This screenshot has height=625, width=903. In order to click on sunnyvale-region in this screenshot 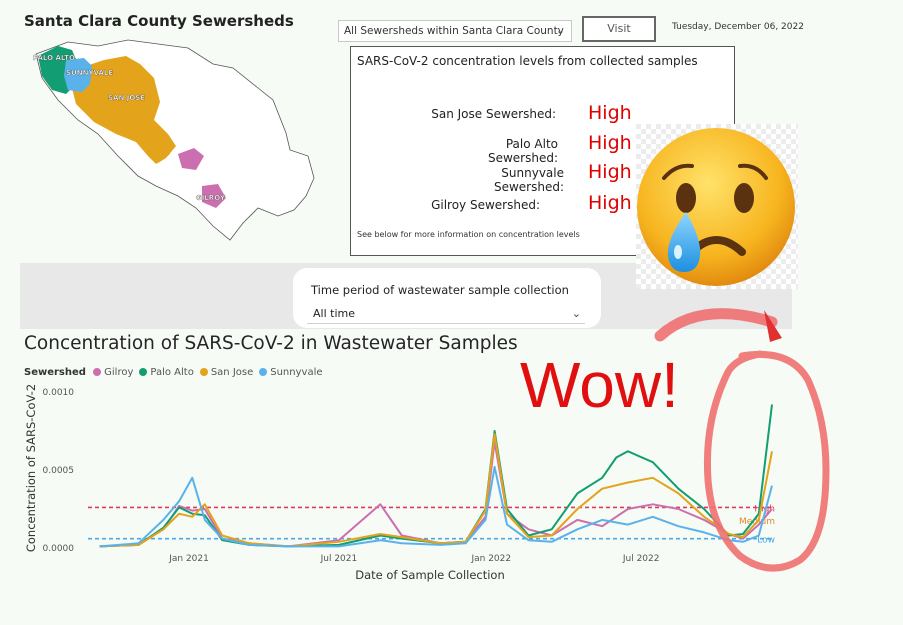, I will do `click(78, 75)`.